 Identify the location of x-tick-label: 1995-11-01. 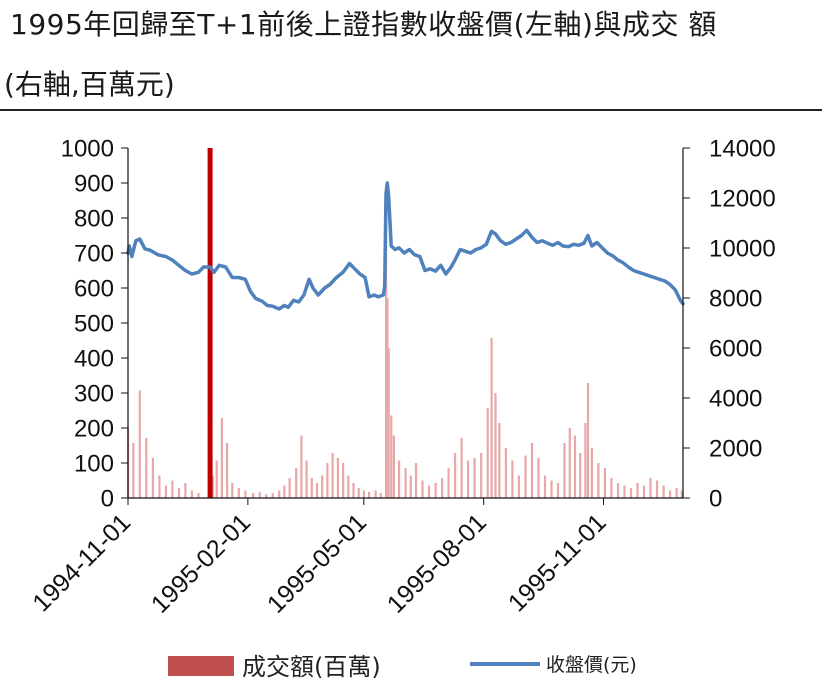
(557, 562).